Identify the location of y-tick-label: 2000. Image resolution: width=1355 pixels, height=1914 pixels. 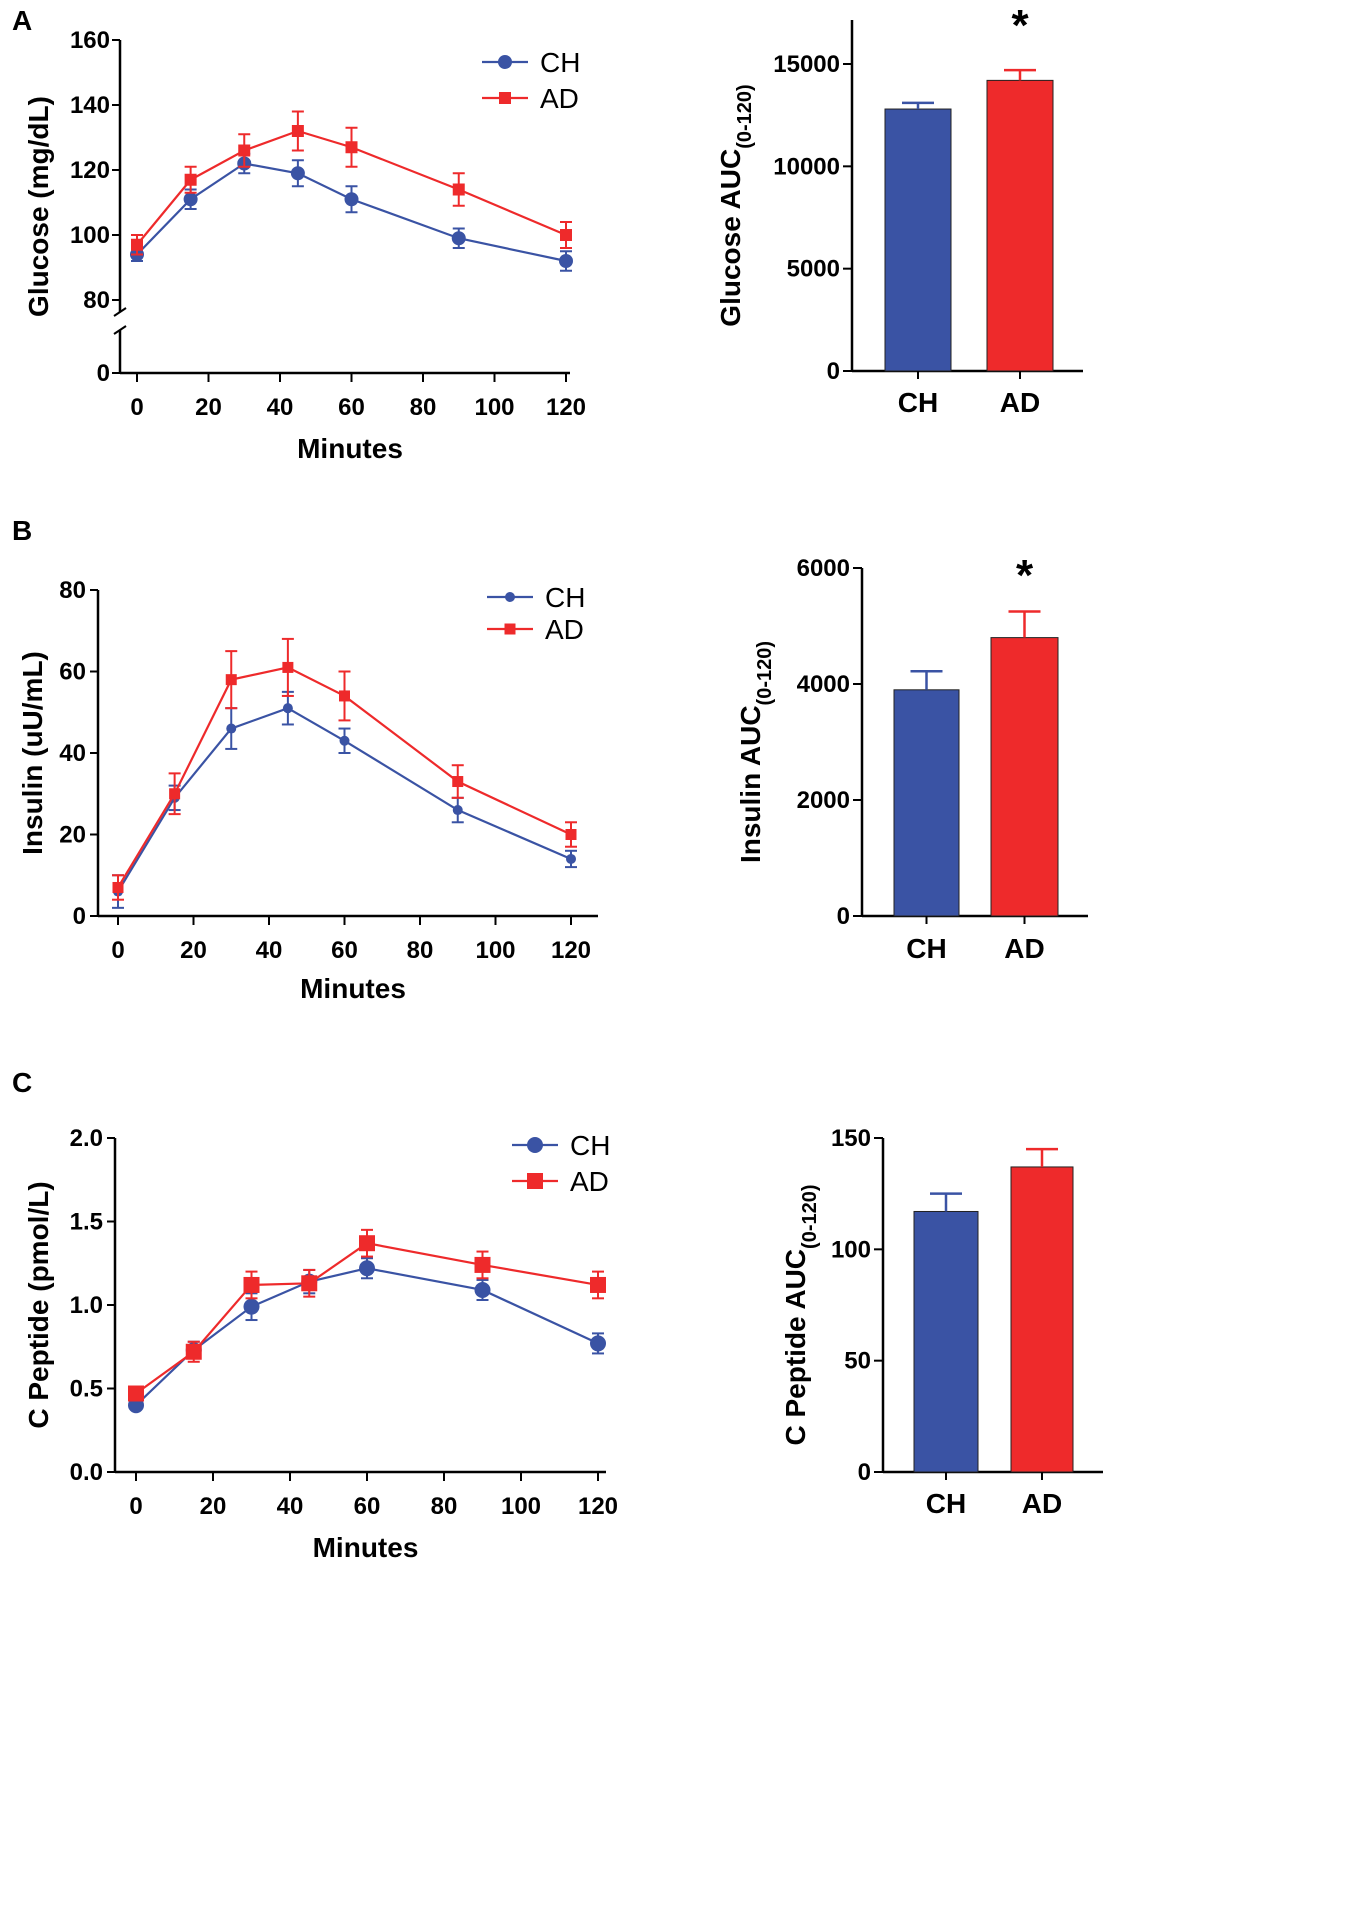
(823, 800).